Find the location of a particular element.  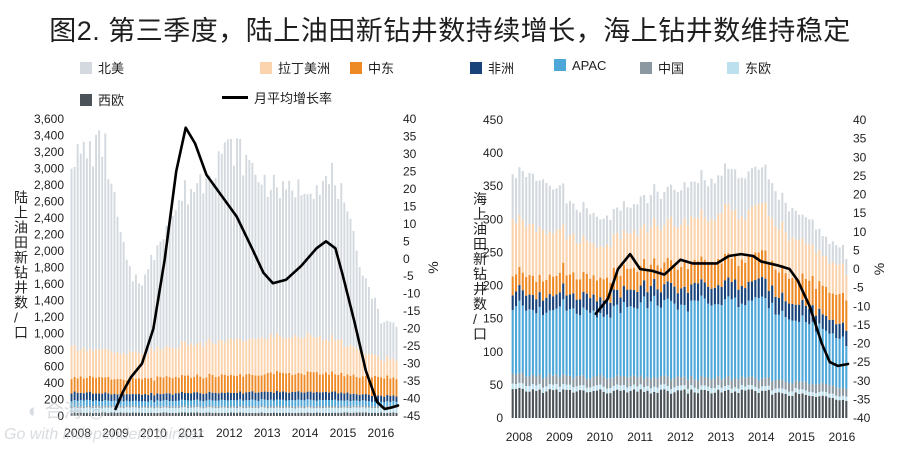

y-tick-label: 50 is located at coordinates (497, 385).